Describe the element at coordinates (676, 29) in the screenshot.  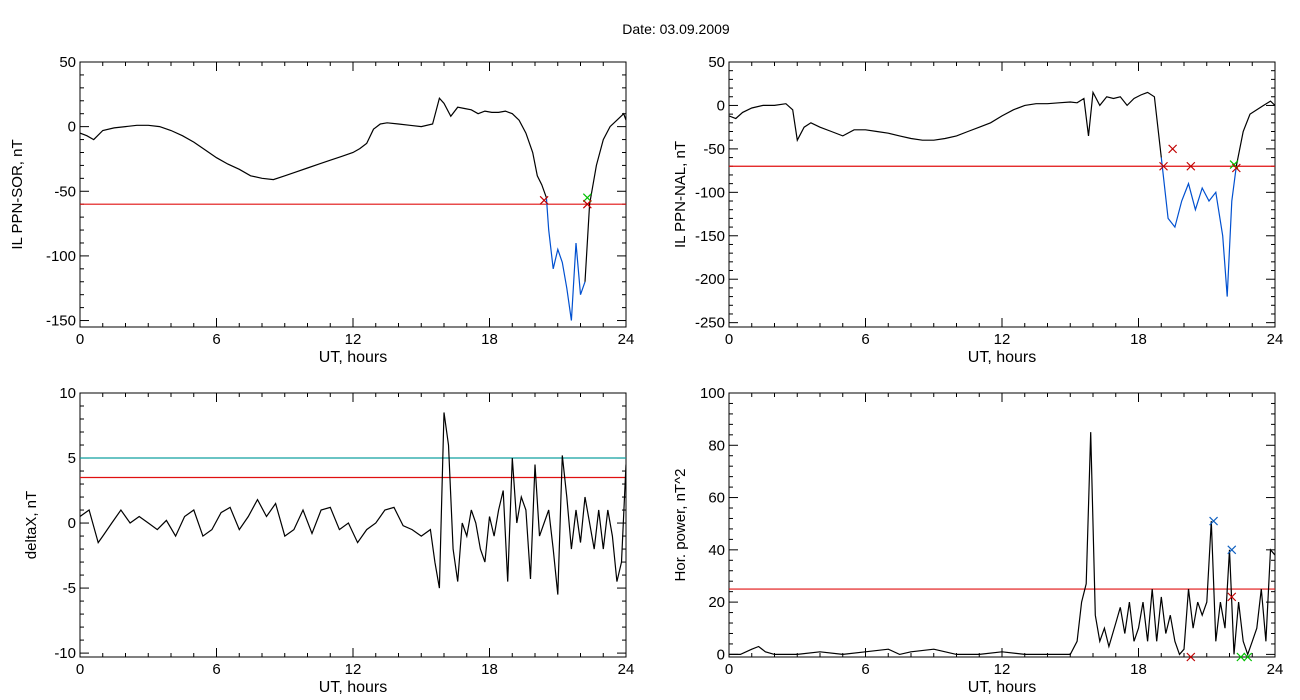
I see `figure-title: Date: 03.09.2009` at that location.